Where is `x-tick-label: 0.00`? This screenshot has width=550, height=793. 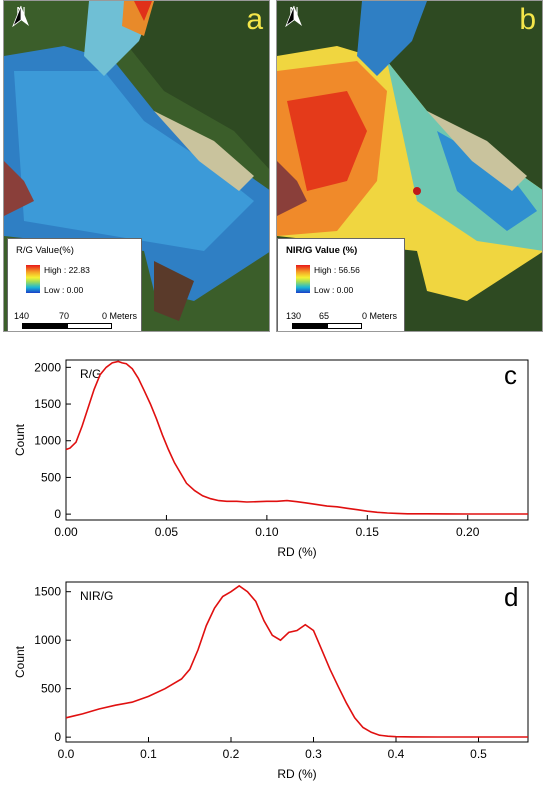
x-tick-label: 0.00 is located at coordinates (66, 532).